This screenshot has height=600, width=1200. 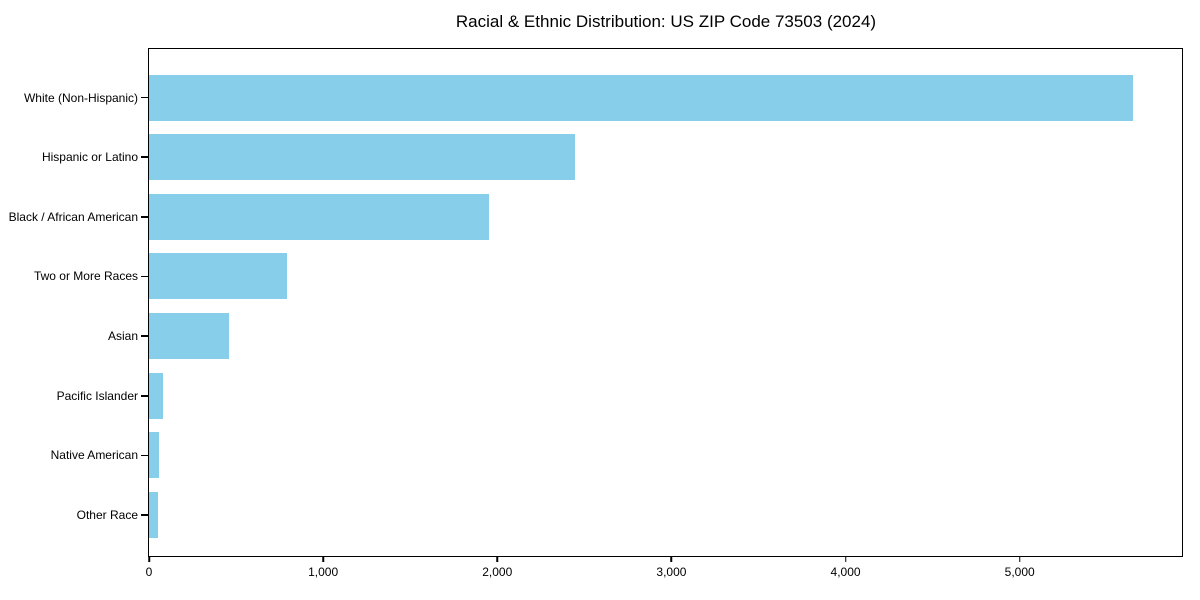 What do you see at coordinates (144, 276) in the screenshot?
I see `y-tick-two-or-more-races` at bounding box center [144, 276].